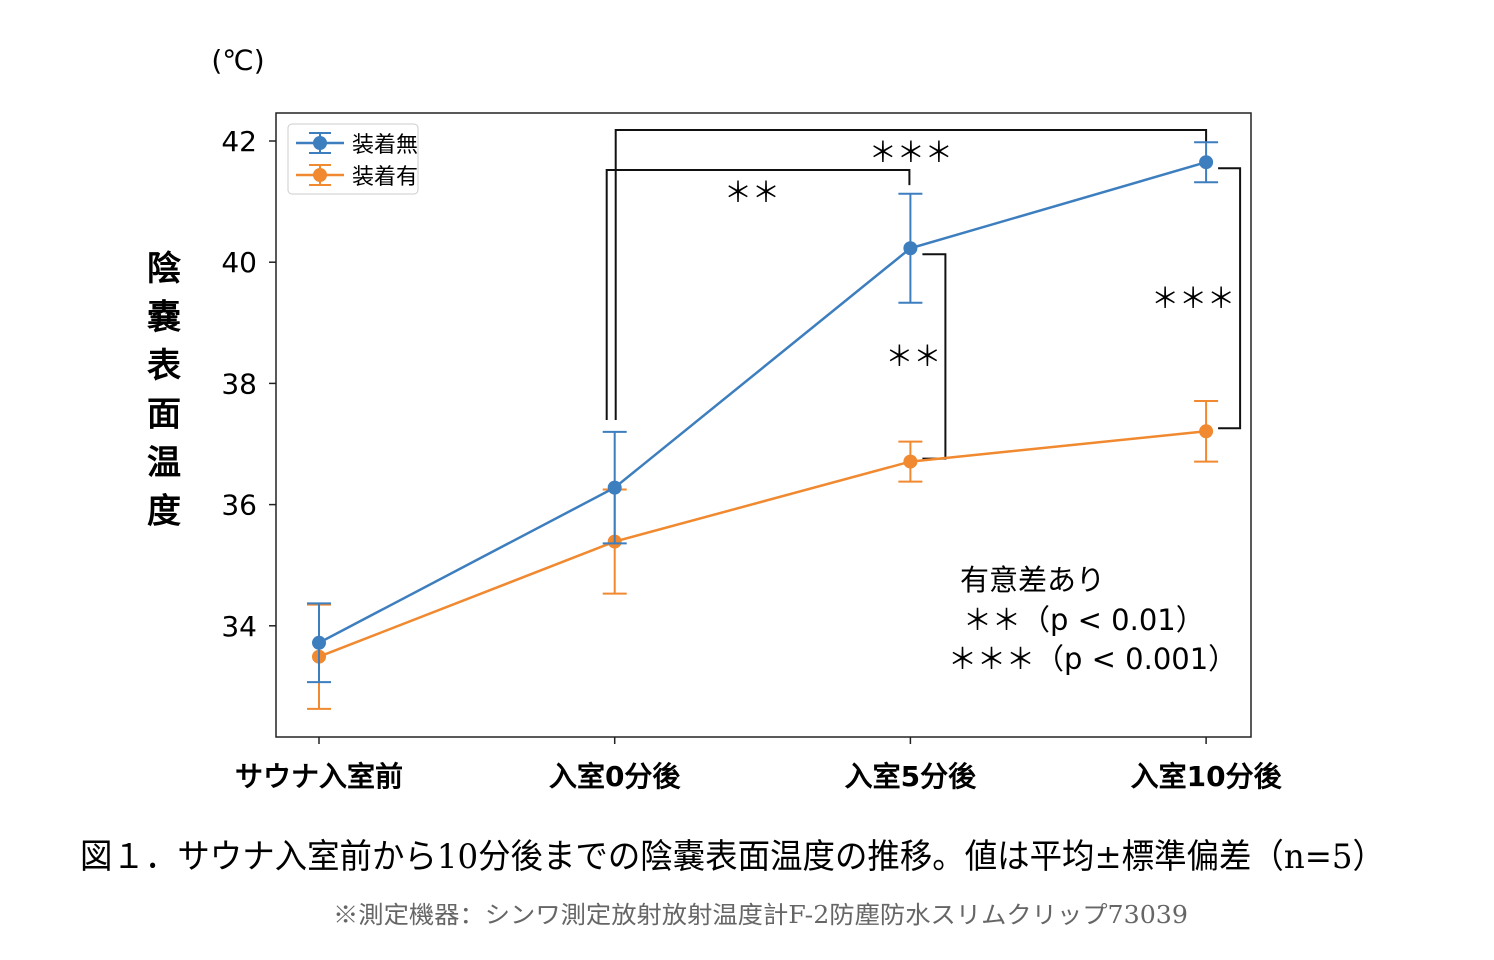  I want to click on y-tick-label: 36, so click(239, 505).